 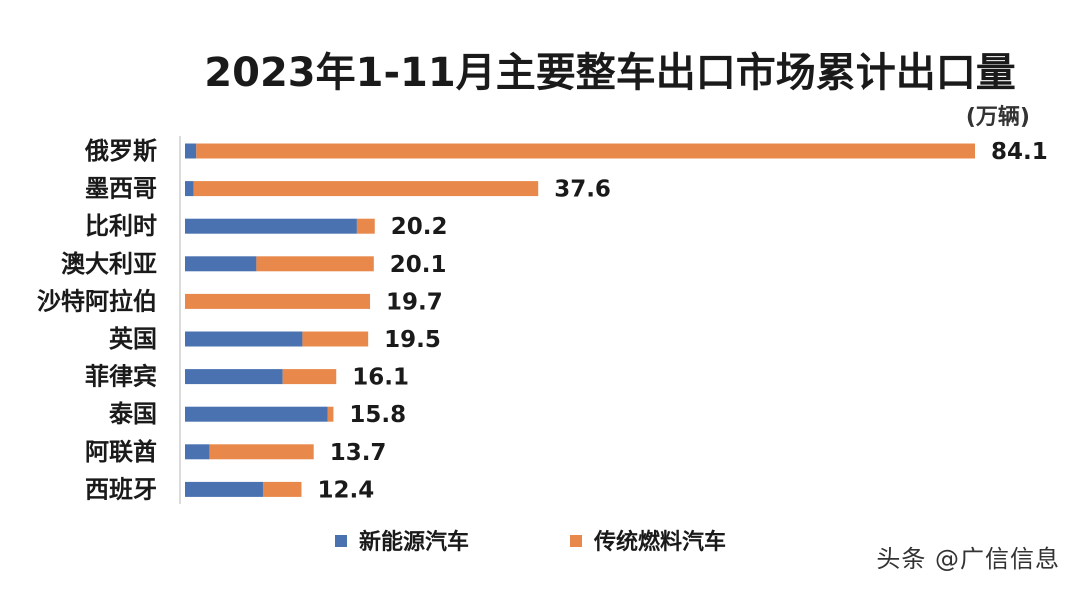 What do you see at coordinates (345, 490) in the screenshot?
I see `total-value-label: 12.4` at bounding box center [345, 490].